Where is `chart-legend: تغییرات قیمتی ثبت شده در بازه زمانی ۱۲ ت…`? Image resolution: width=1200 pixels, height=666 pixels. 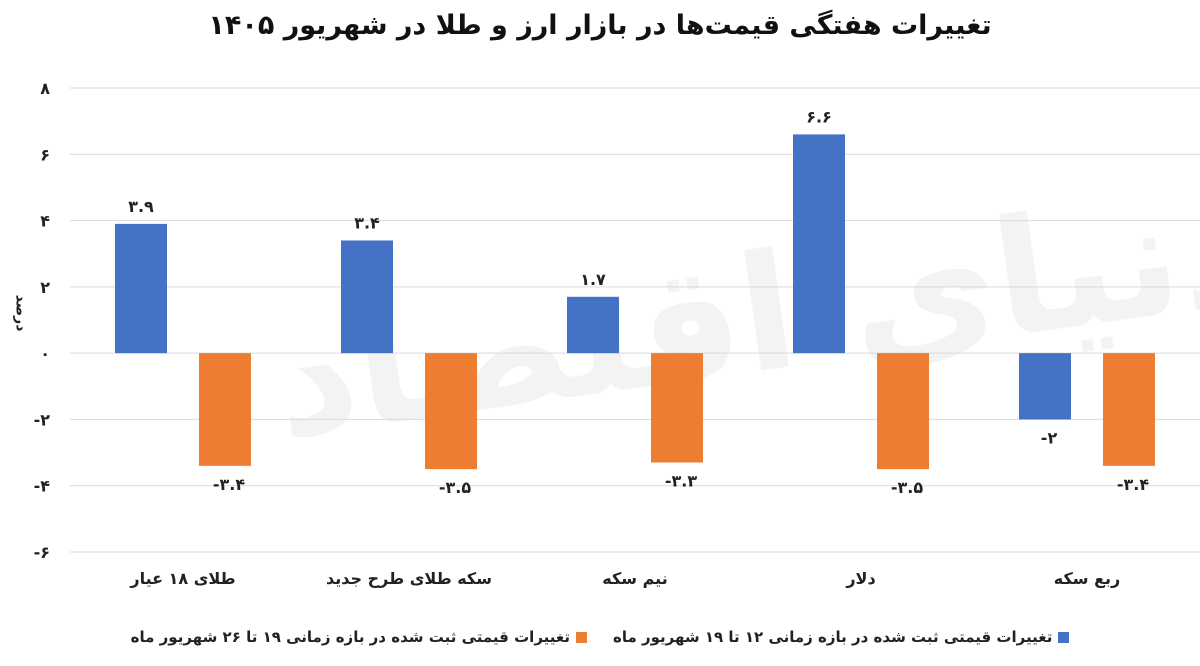
chart-legend: تغییرات قیمتی ثبت شده در بازه زمانی ۱۲ ت… is located at coordinates (600, 637).